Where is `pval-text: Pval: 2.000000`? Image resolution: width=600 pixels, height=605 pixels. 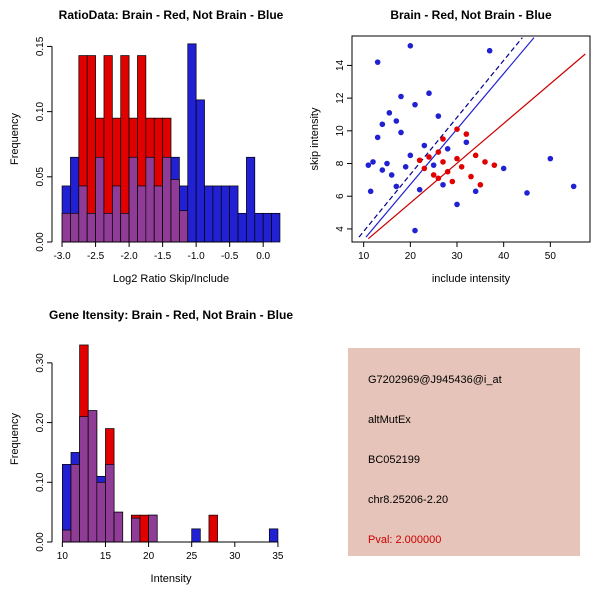
pval-text: Pval: 2.000000 is located at coordinates (405, 540).